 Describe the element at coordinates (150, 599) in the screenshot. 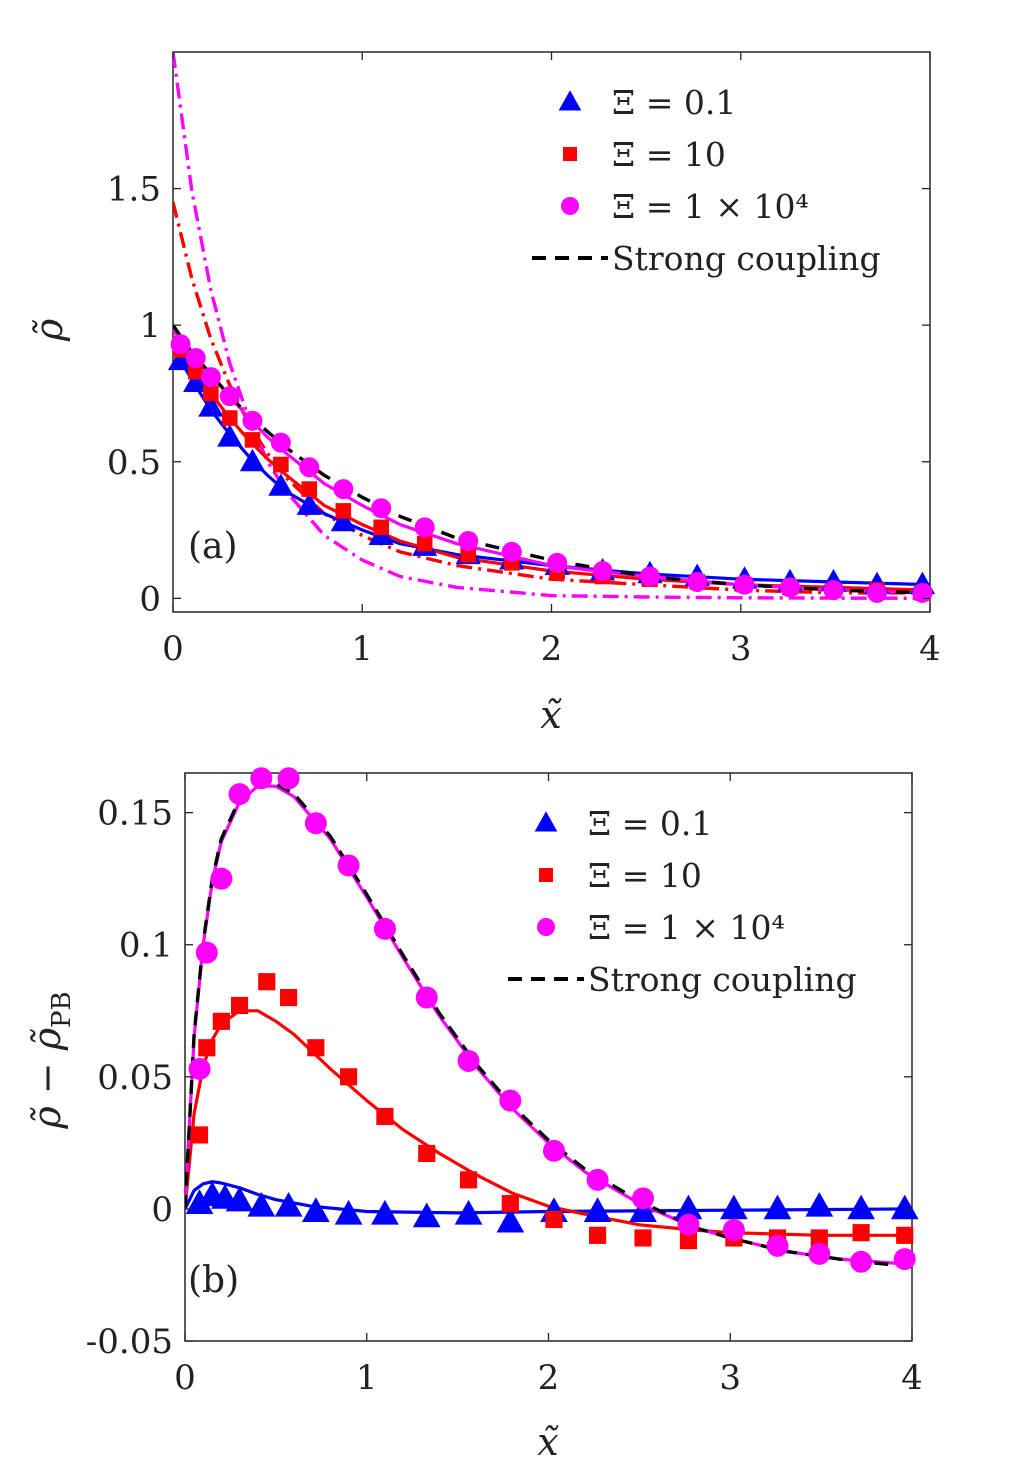

I see `a-ytick-label: 0` at that location.